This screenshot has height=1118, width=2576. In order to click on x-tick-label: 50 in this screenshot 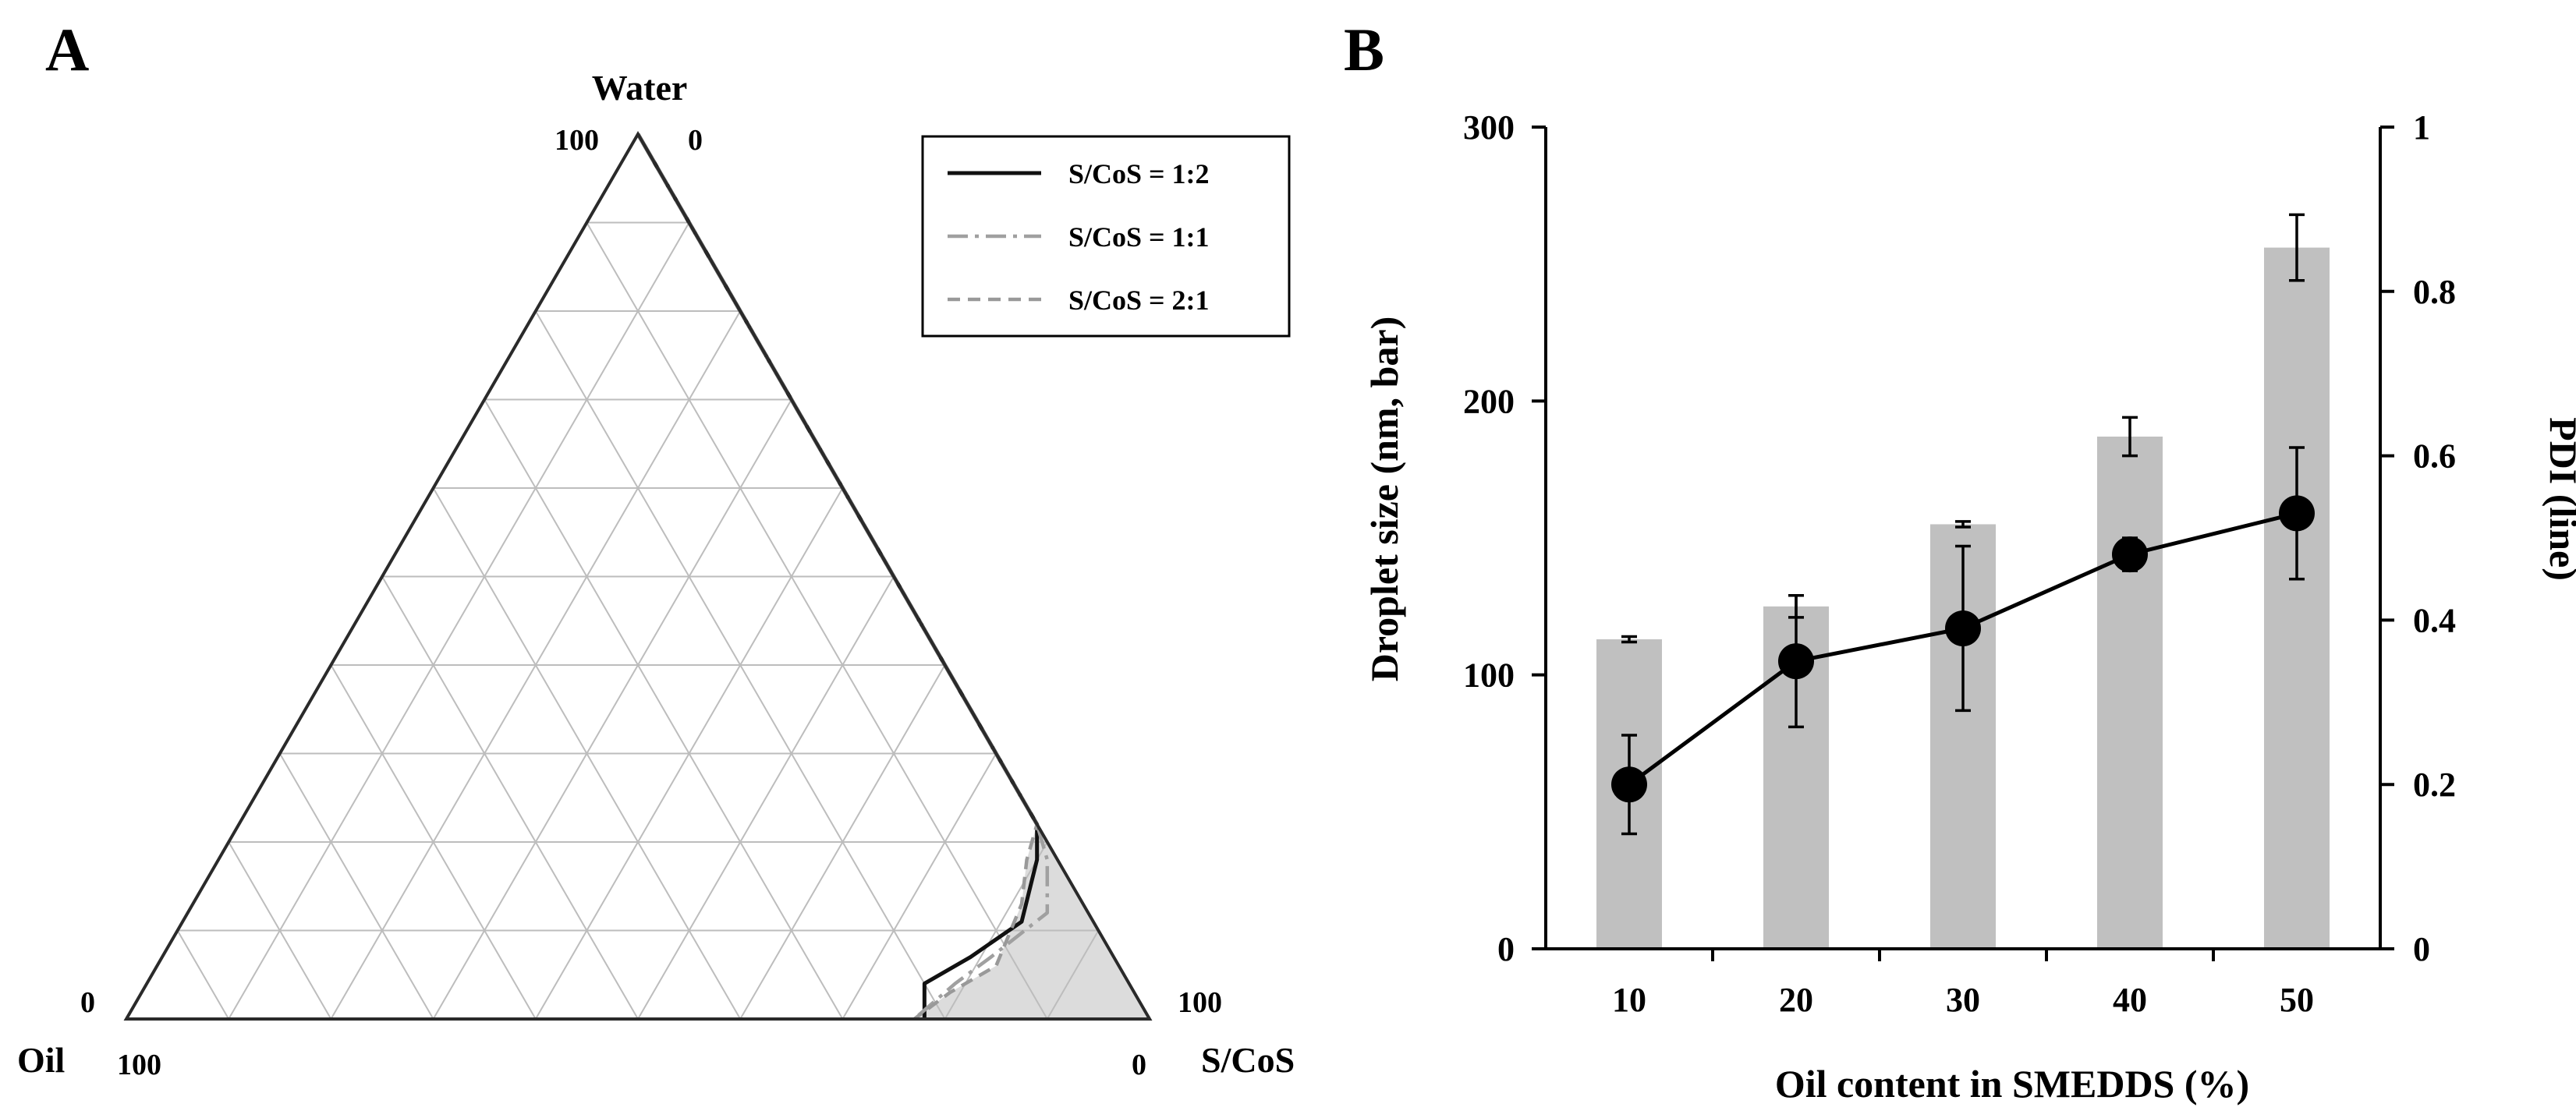, I will do `click(2297, 1000)`.